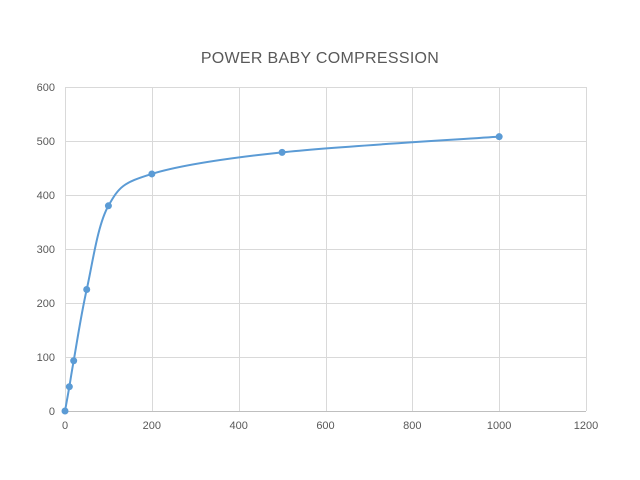 The height and width of the screenshot is (480, 640). What do you see at coordinates (46, 304) in the screenshot?
I see `y-tick-label-2: 200` at bounding box center [46, 304].